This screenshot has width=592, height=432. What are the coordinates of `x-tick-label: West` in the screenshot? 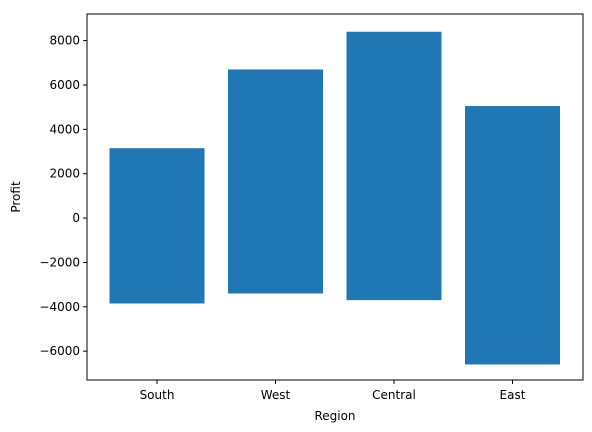 It's located at (276, 395).